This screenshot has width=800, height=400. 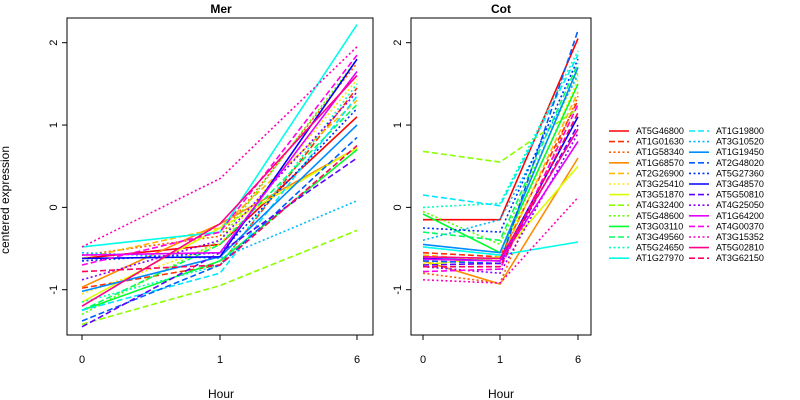 I want to click on legend-label-20: AT5G50810, so click(x=740, y=195).